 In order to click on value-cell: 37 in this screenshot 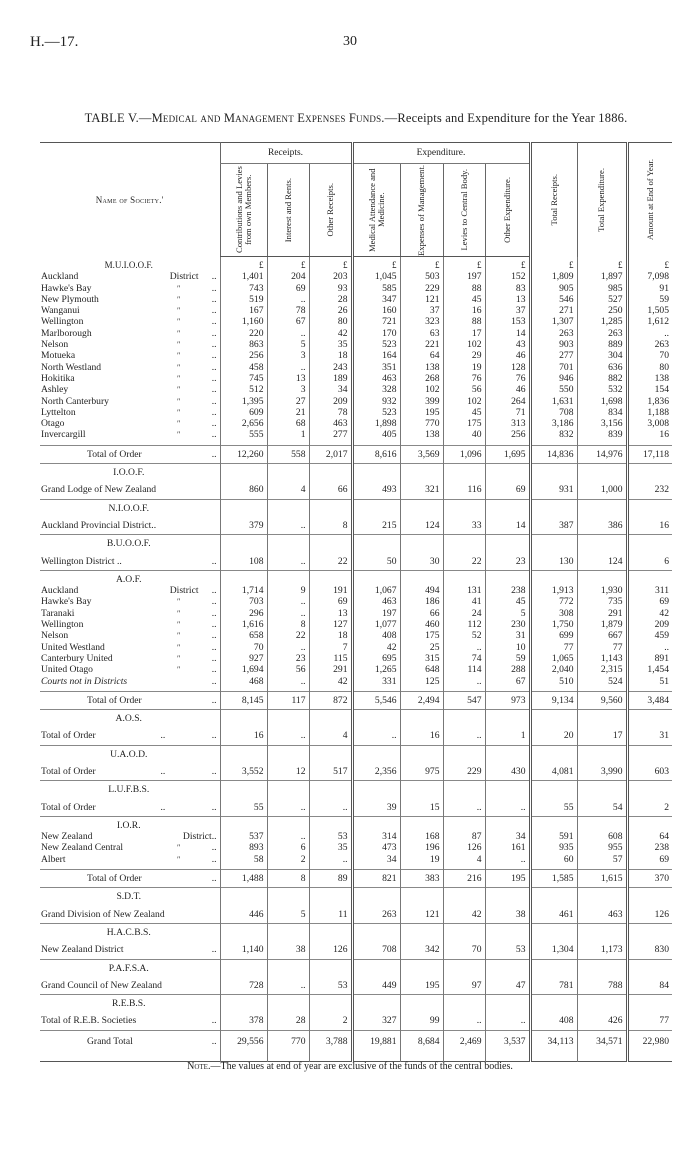, I will do `click(507, 311)`.